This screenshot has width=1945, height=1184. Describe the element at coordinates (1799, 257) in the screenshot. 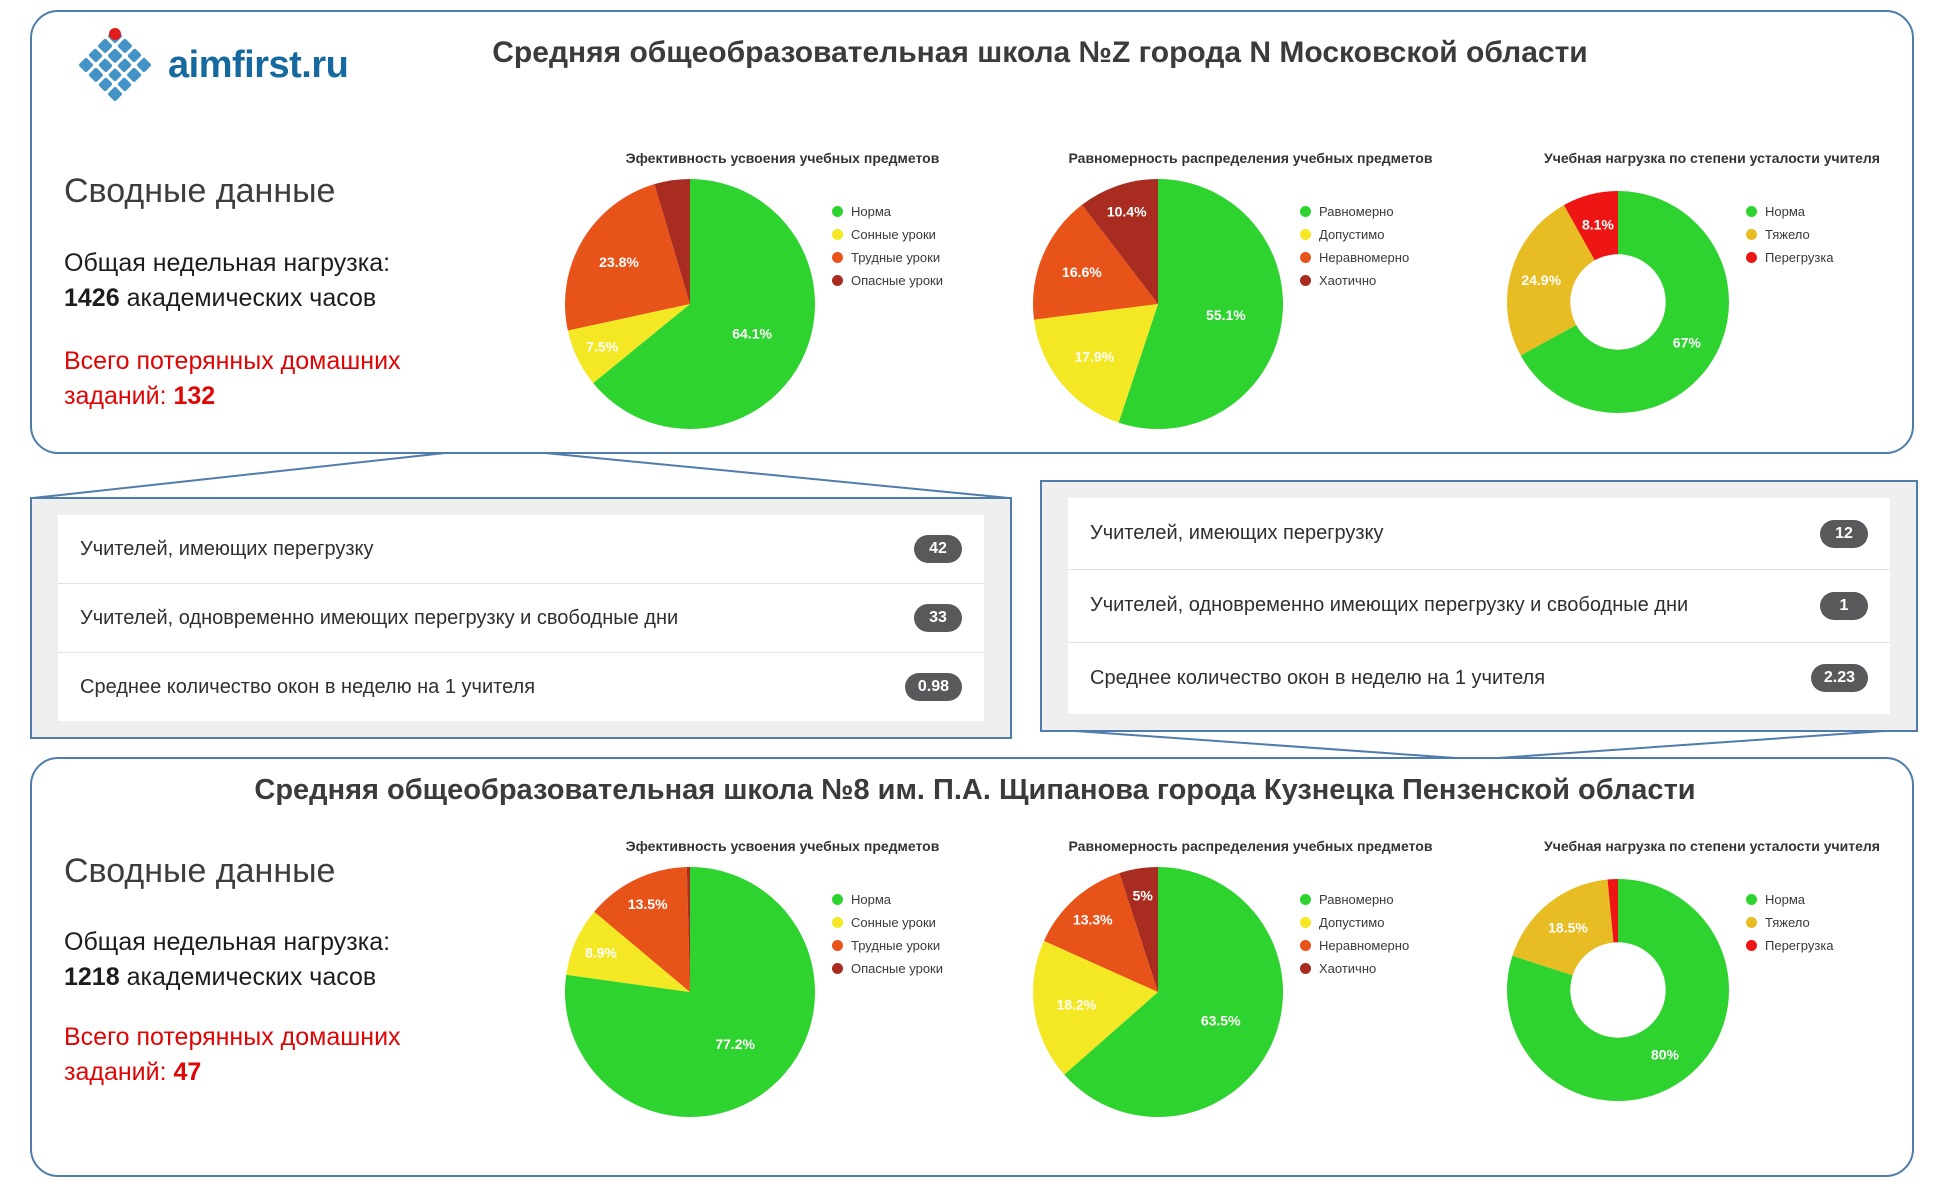

I see `legend-label: Перегрузка` at that location.